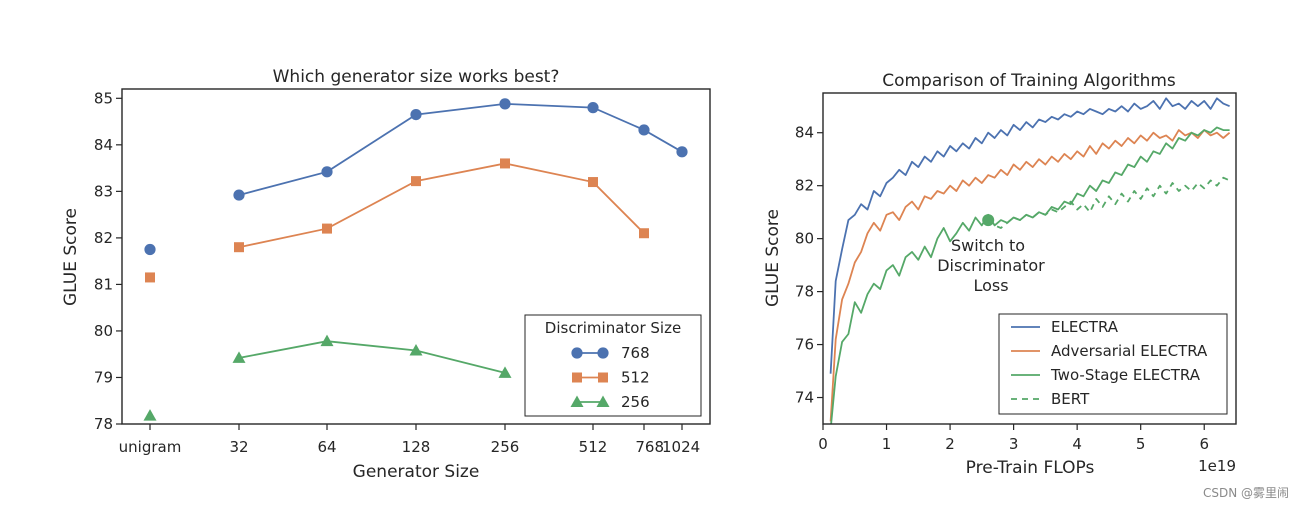  Describe the element at coordinates (103, 191) in the screenshot. I see `left-y-tick-label: 83` at that location.